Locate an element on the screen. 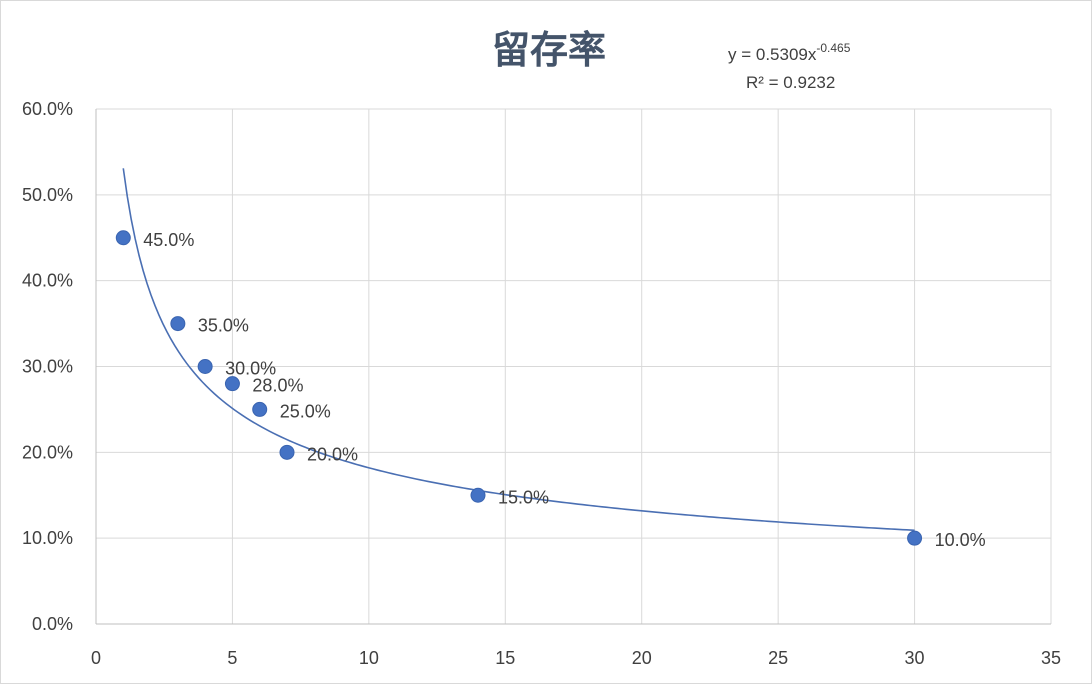 This screenshot has height=685, width=1092. trendline-equation: y = 0.5309x-0.465 is located at coordinates (789, 52).